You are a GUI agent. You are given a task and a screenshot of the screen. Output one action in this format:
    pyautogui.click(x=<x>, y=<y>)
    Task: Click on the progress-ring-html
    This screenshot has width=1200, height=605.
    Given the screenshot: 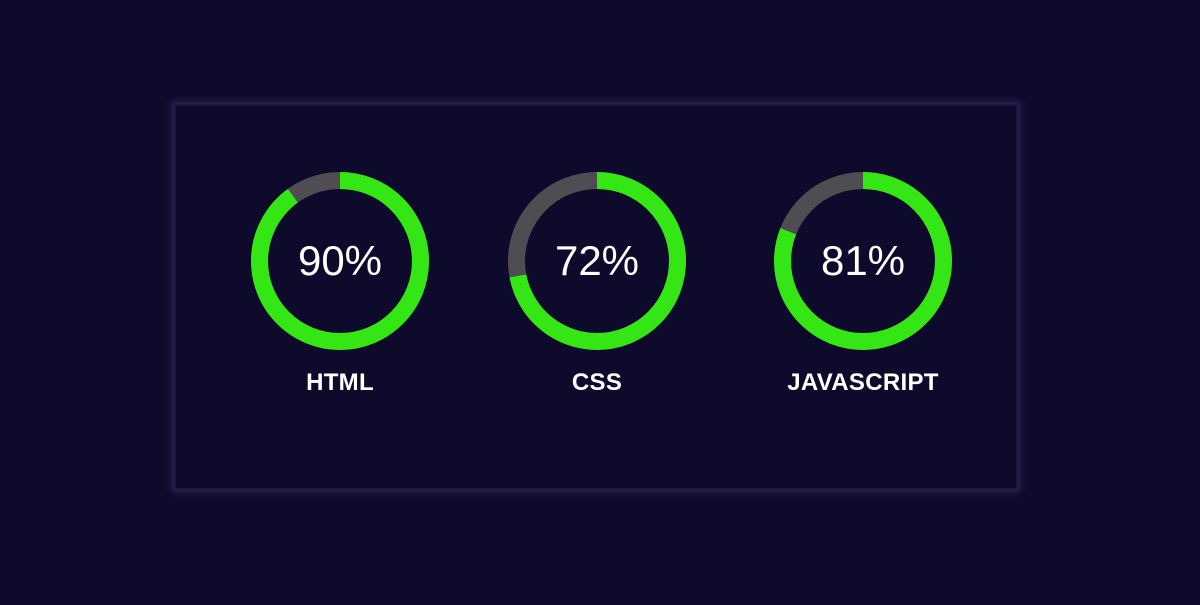 What is the action you would take?
    pyautogui.click(x=340, y=261)
    